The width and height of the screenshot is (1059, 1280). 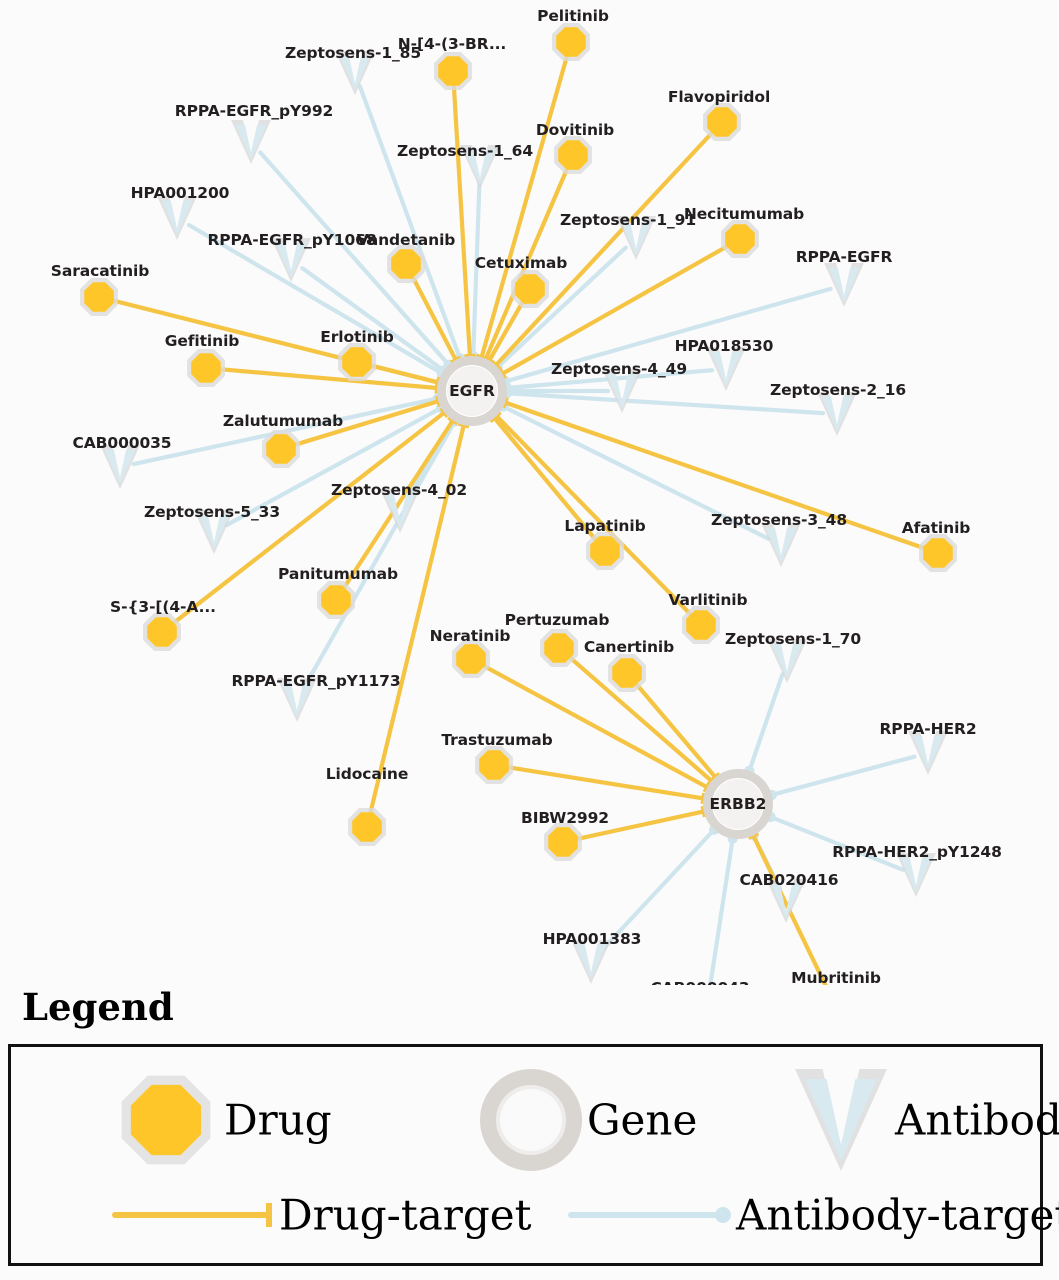 I want to click on legend-title: Legend, so click(x=98, y=1007).